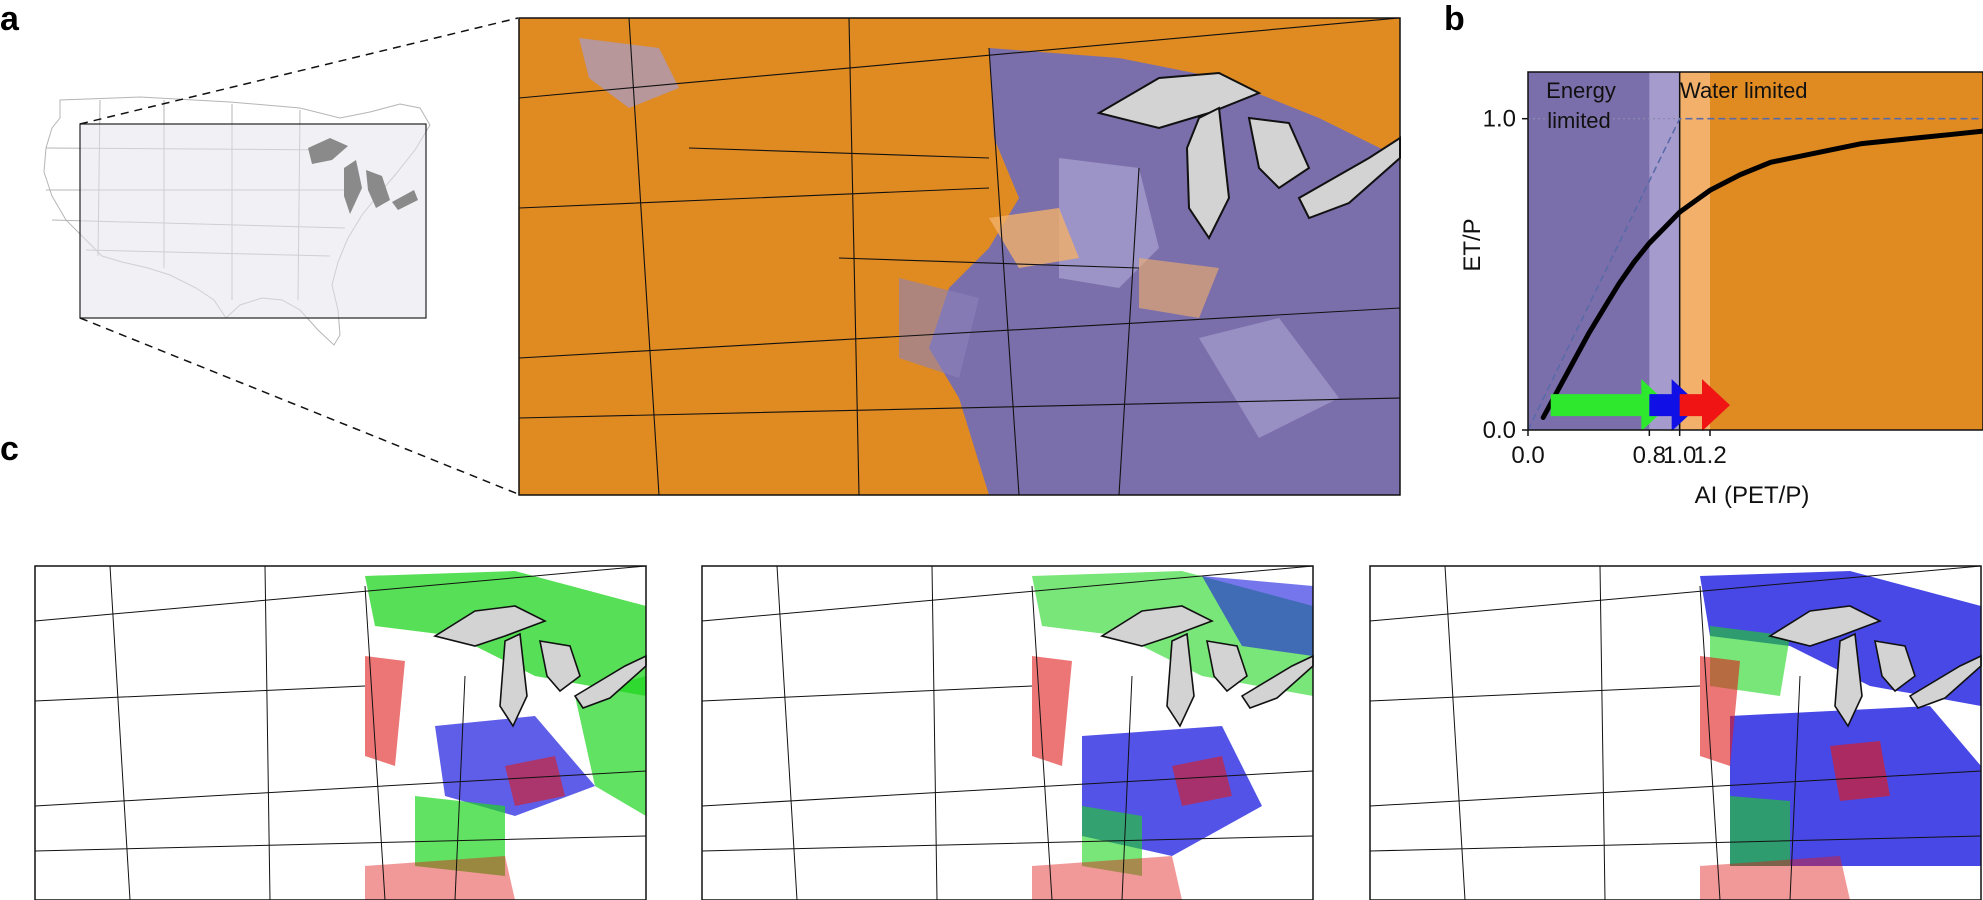 The image size is (1983, 900). Describe the element at coordinates (1679, 455) in the screenshot. I see `x-tick-label: 1.0` at that location.